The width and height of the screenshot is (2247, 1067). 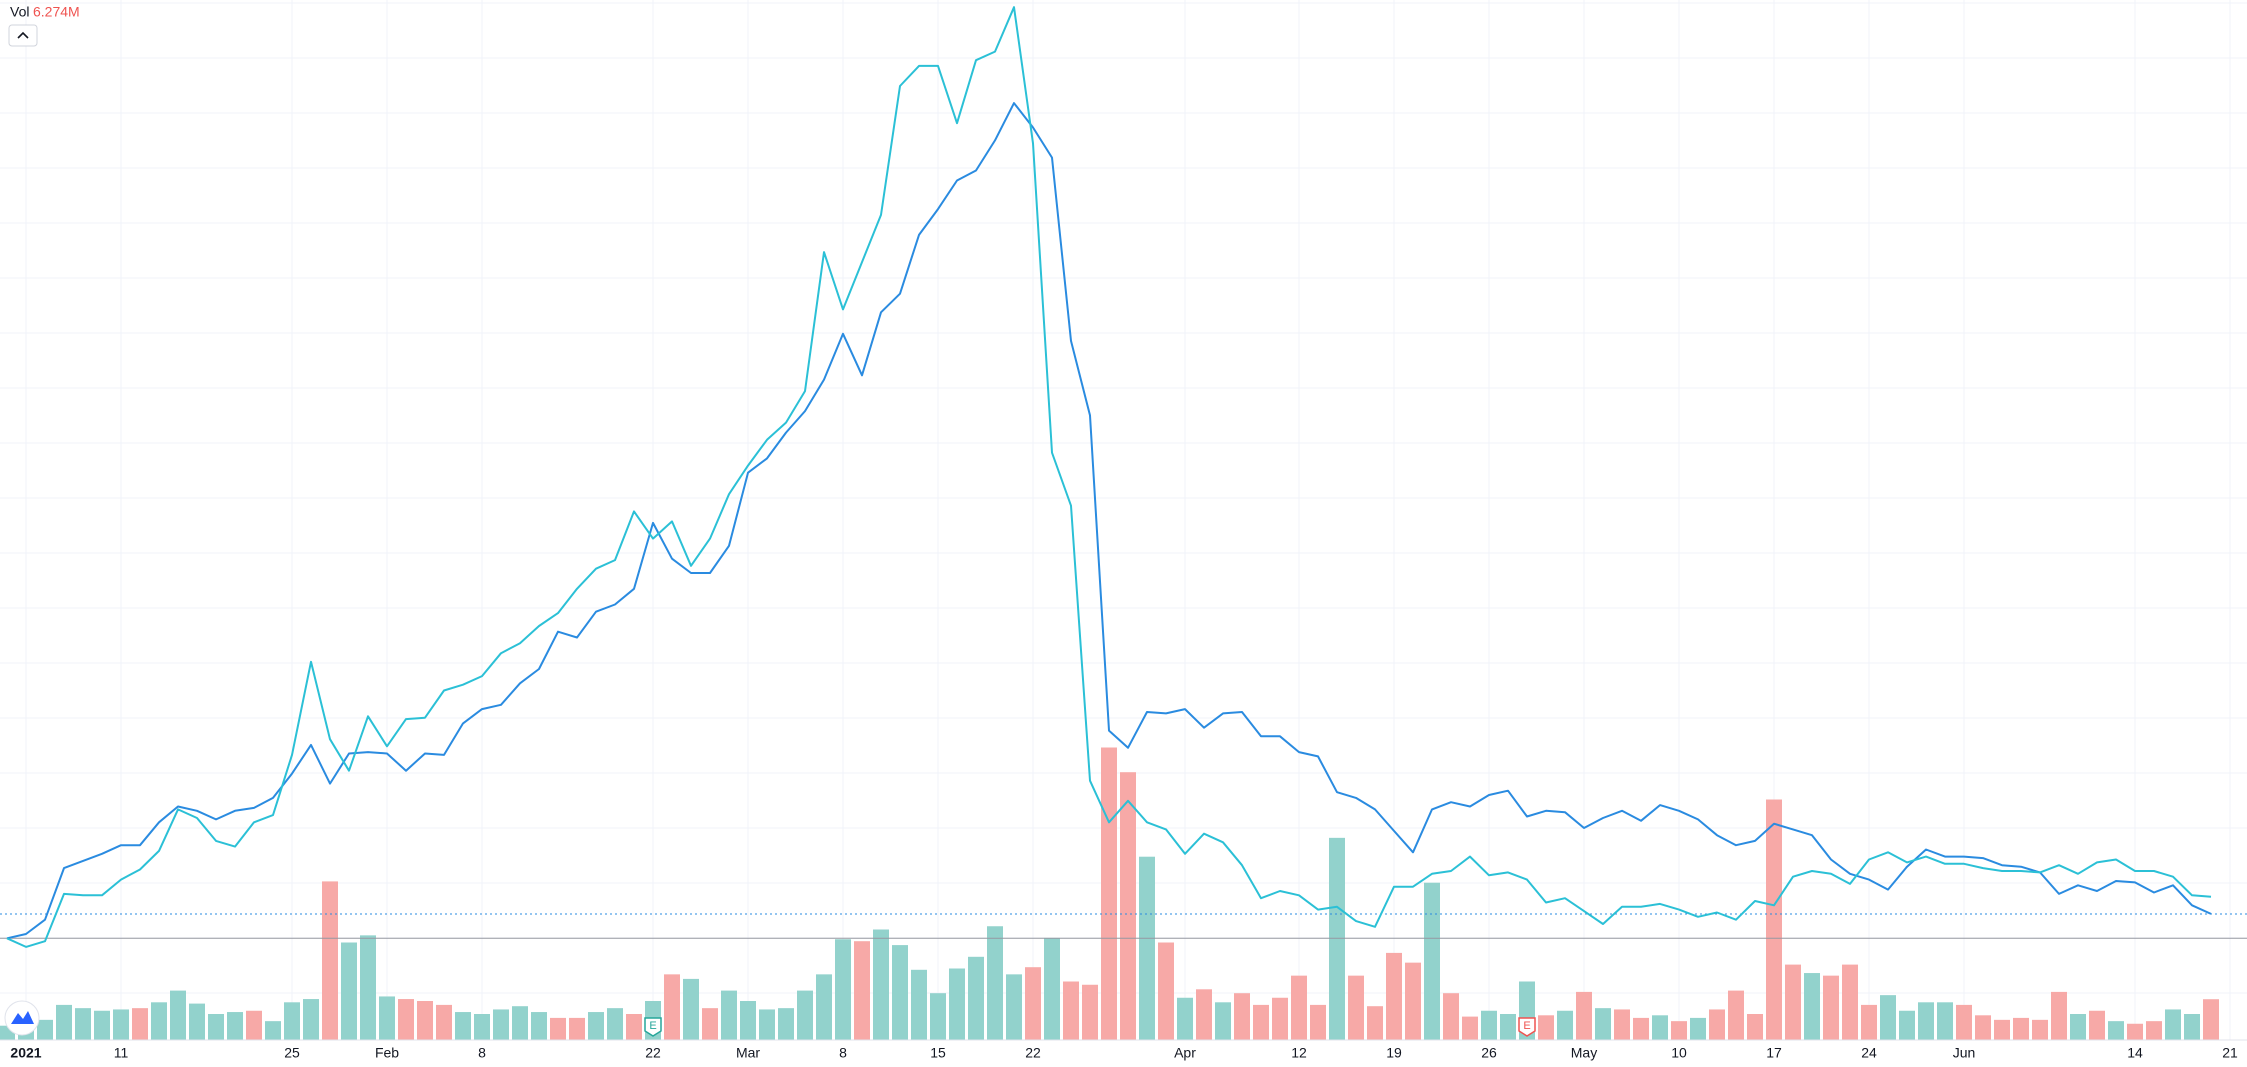 I want to click on x-tick-label: May, so click(x=1584, y=1053).